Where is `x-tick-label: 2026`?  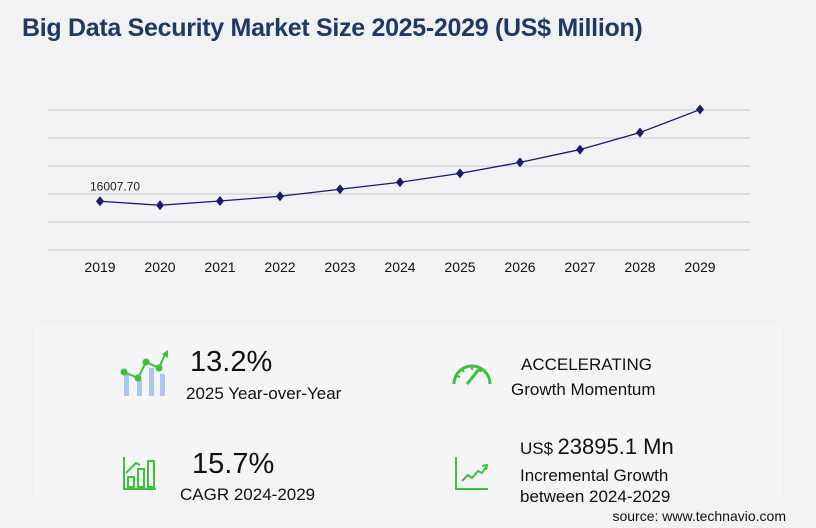 x-tick-label: 2026 is located at coordinates (519, 267).